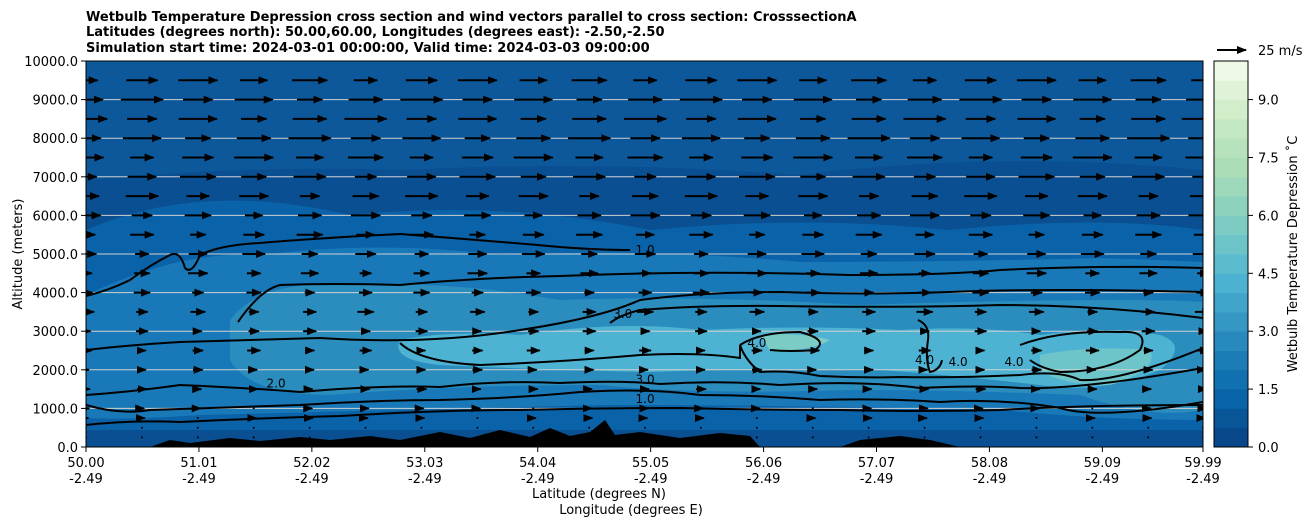 This screenshot has width=1312, height=526. What do you see at coordinates (537, 463) in the screenshot?
I see `x-tick-label-lat: 54.04` at bounding box center [537, 463].